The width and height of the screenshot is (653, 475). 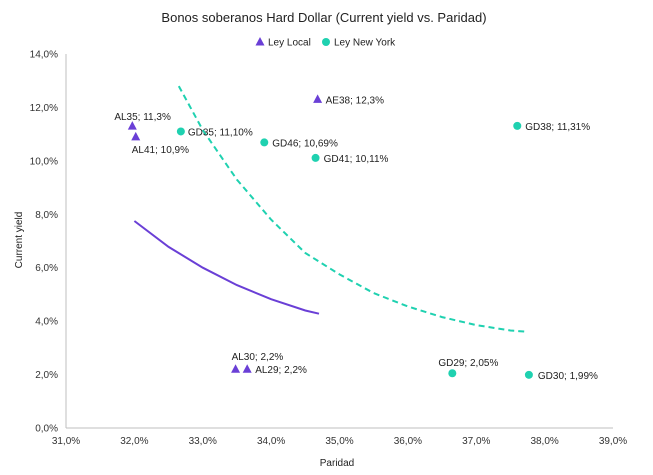 I want to click on y-tick-label: 10,0%, so click(x=44, y=161).